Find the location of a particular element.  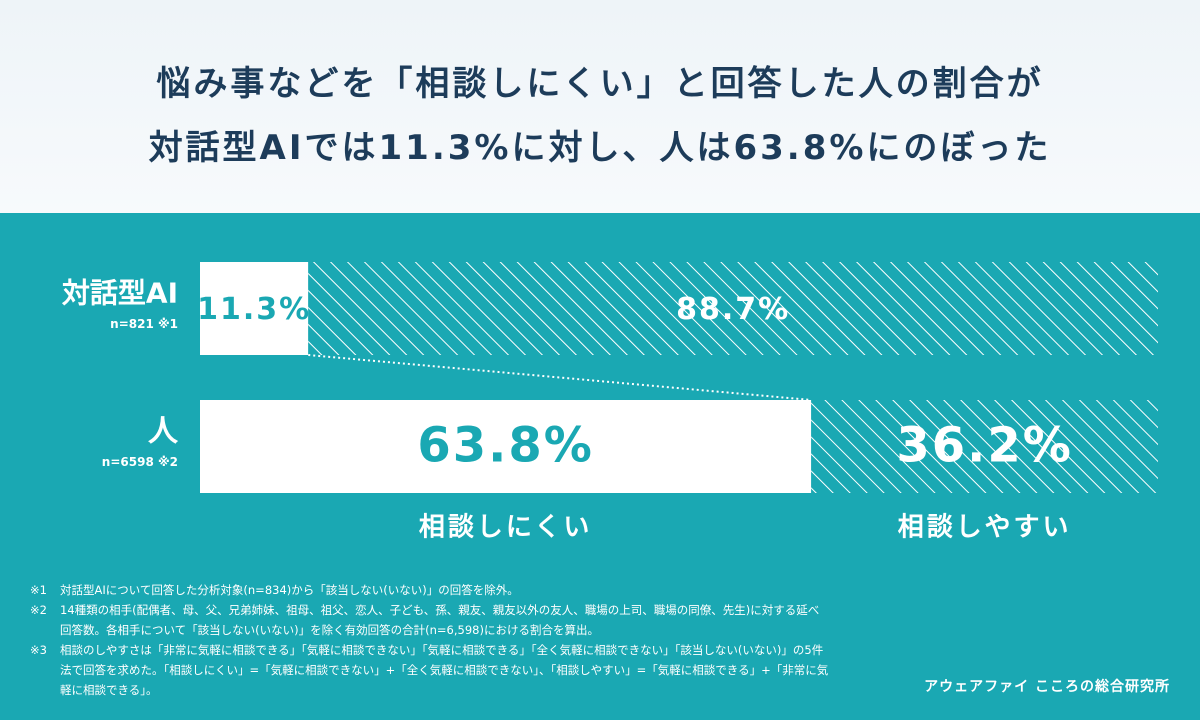

value-label: 88.7% is located at coordinates (733, 309).